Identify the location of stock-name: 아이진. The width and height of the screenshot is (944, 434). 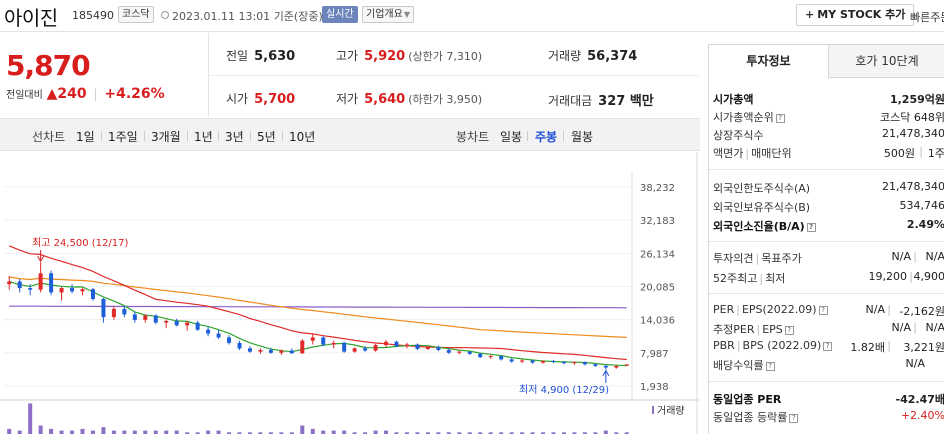
(31, 18).